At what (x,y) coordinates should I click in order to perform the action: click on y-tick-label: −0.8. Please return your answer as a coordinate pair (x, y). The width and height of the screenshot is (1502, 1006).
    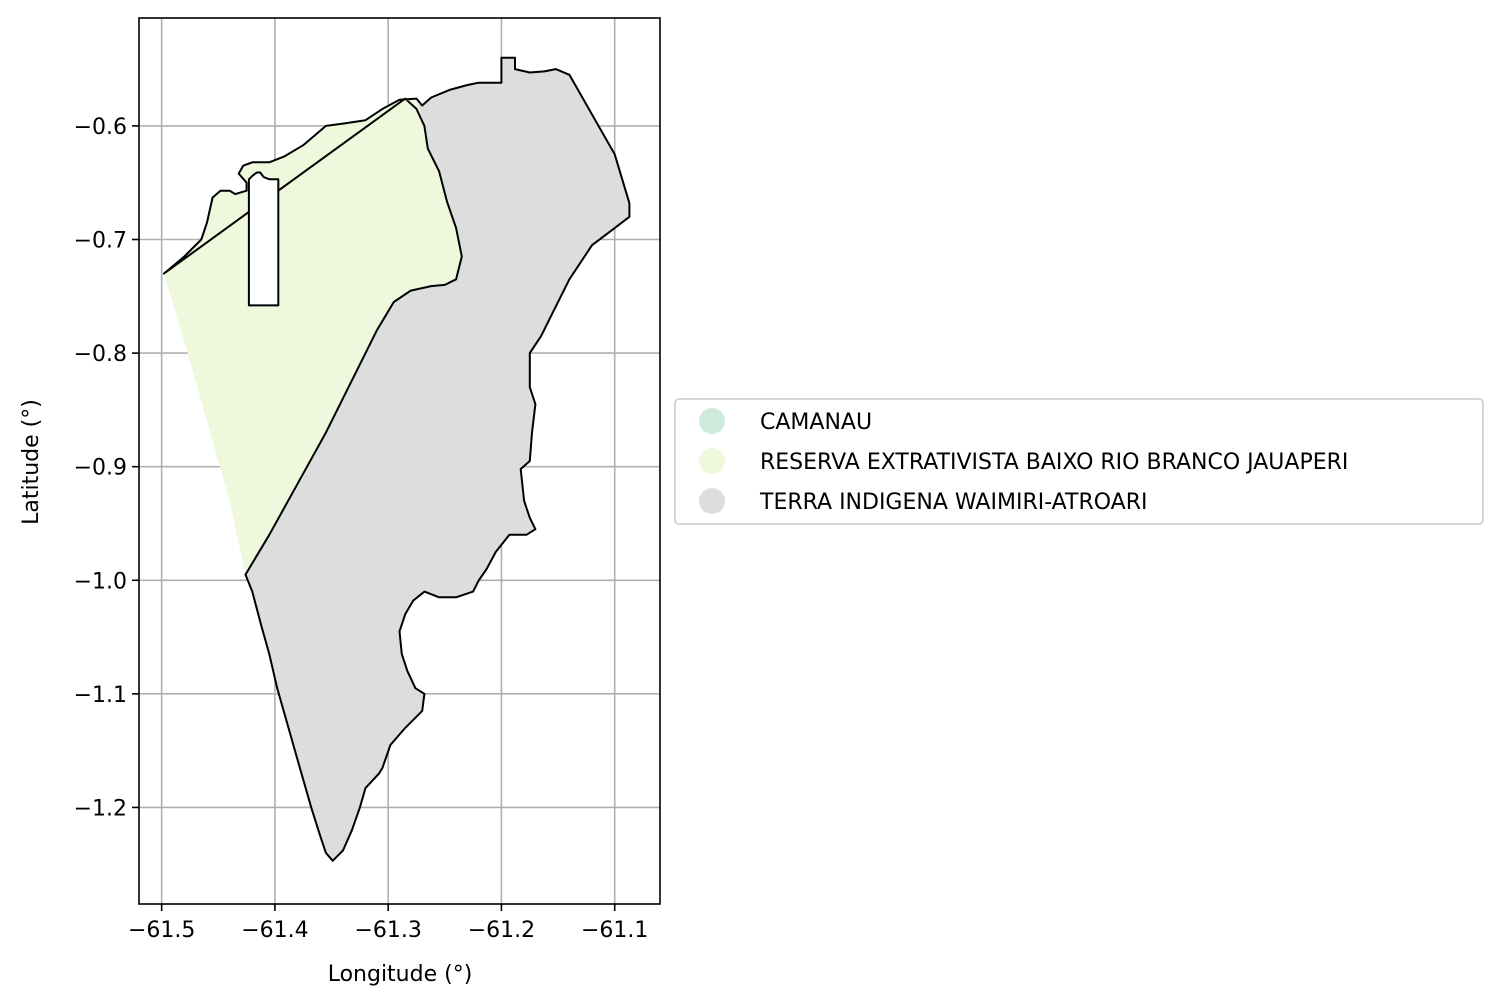
    Looking at the image, I should click on (100, 354).